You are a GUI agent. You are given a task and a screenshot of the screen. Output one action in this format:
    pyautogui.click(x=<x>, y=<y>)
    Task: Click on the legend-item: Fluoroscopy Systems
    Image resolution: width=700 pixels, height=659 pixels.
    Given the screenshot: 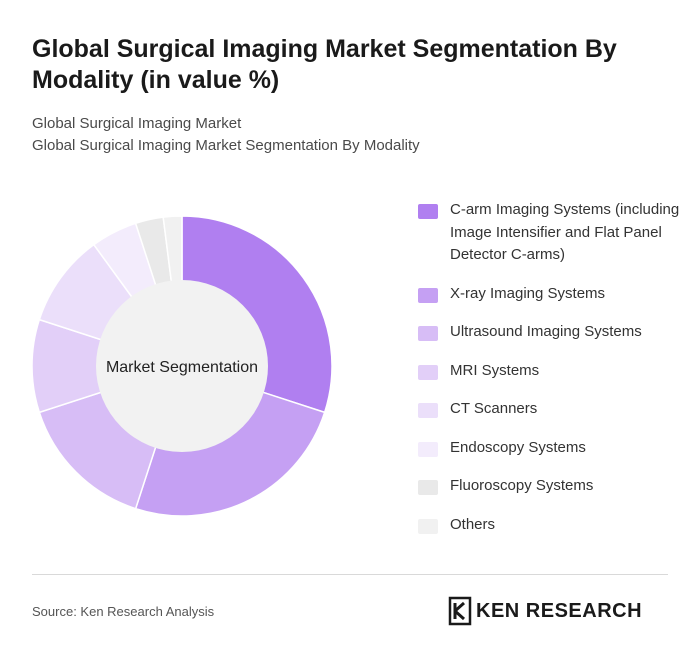 What is the action you would take?
    pyautogui.click(x=553, y=486)
    